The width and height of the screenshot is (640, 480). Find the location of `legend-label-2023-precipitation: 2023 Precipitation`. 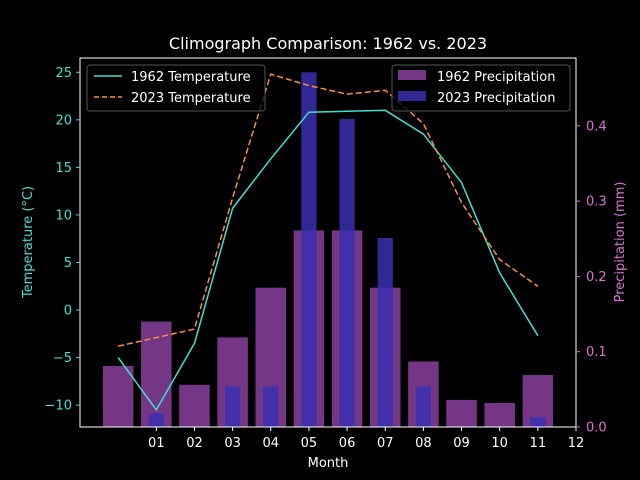

legend-label-2023-precipitation: 2023 Precipitation is located at coordinates (496, 98).